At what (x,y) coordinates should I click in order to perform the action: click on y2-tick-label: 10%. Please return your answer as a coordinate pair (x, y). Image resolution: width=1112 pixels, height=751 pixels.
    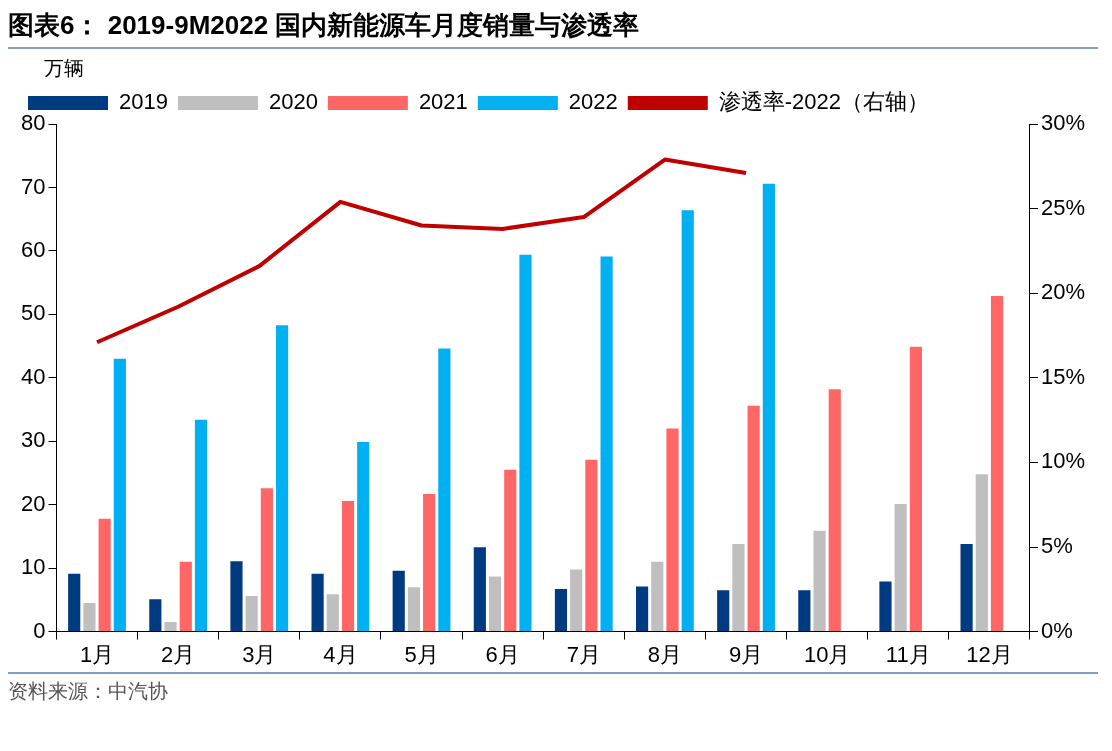
    Looking at the image, I should click on (1063, 461).